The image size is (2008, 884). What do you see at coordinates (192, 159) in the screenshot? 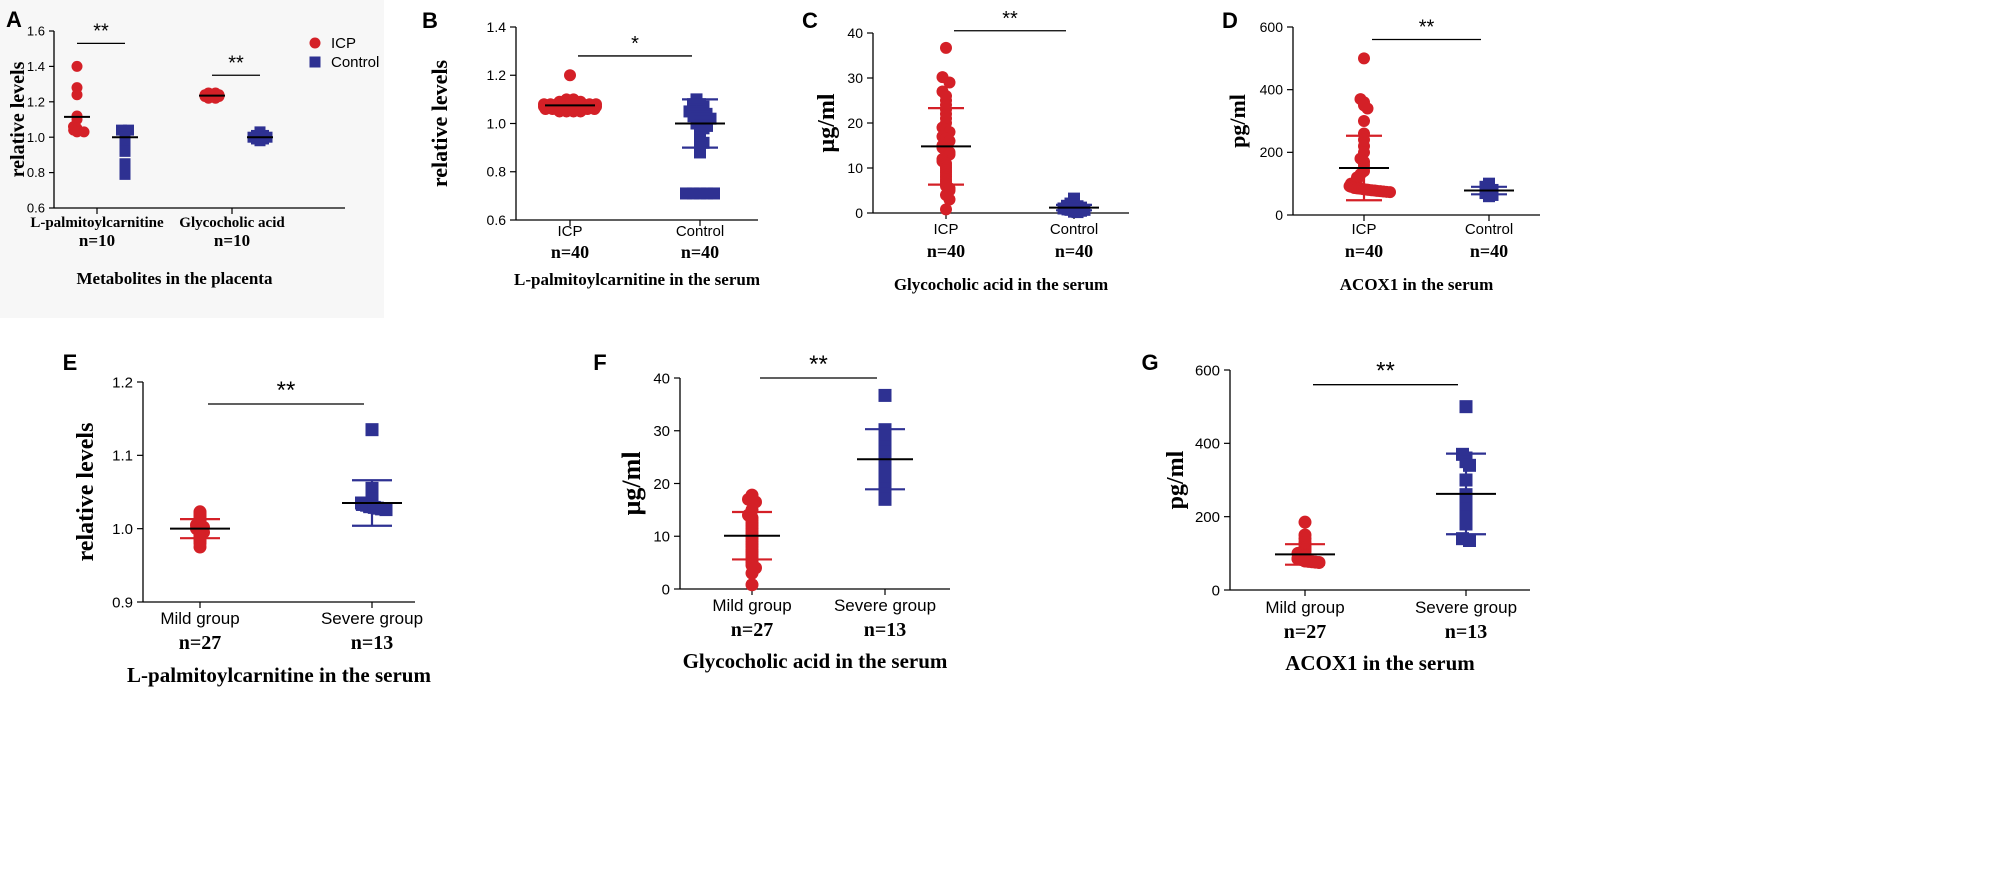
I see `panel-a-background` at bounding box center [192, 159].